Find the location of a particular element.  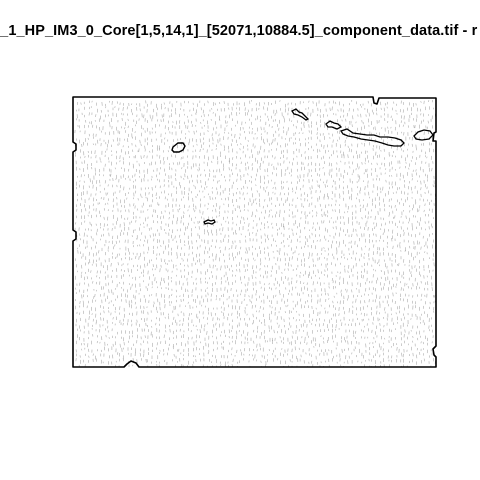

contour-top-small is located at coordinates (300, 114).